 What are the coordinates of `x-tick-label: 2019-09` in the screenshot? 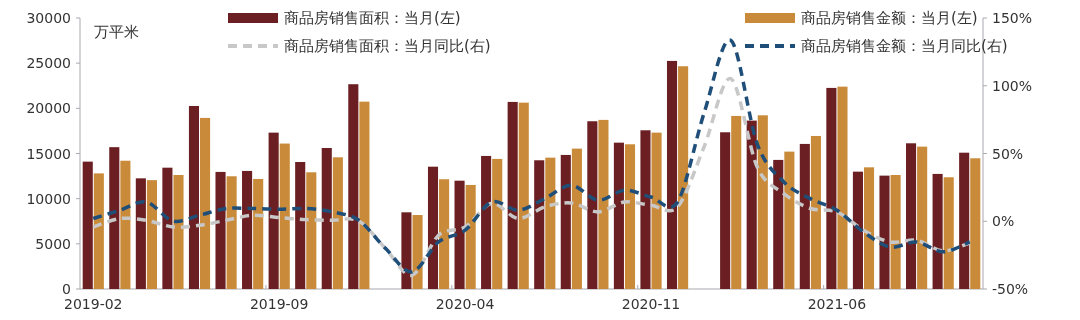 It's located at (279, 304).